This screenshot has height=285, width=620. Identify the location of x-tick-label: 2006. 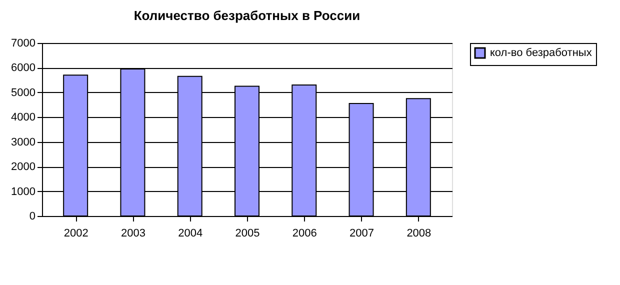
(304, 234).